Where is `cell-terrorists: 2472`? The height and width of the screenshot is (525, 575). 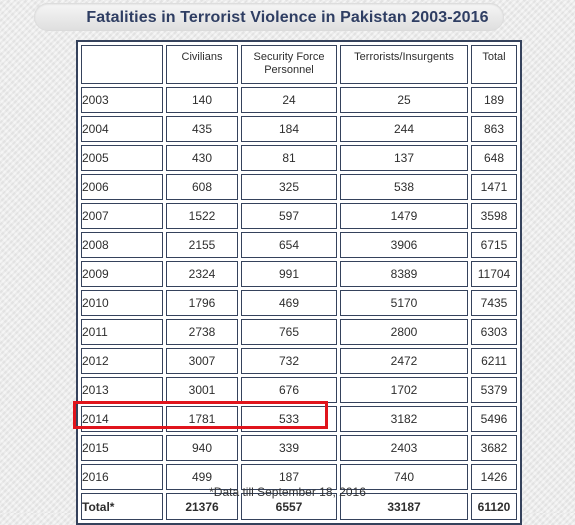
cell-terrorists: 2472 is located at coordinates (404, 361).